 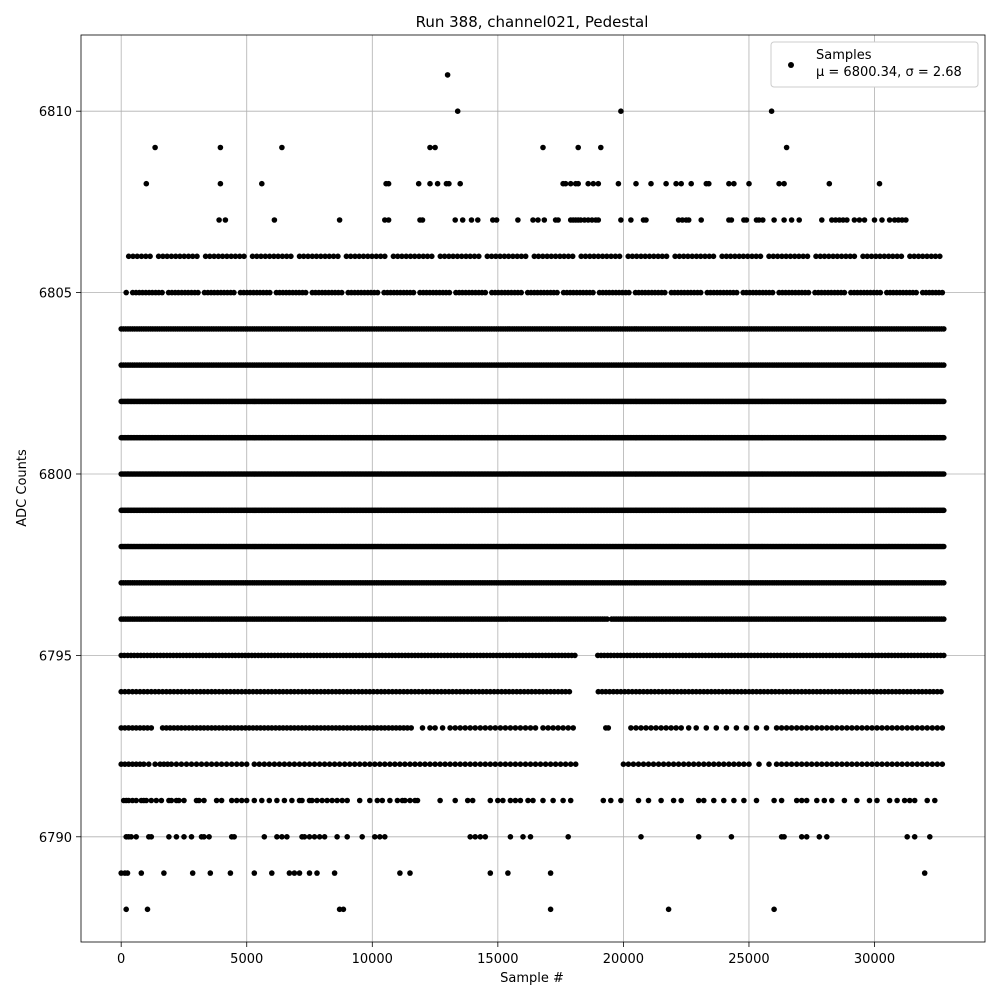 What do you see at coordinates (532, 22) in the screenshot?
I see `chart-title: Run 388, channel021, Pedestal` at bounding box center [532, 22].